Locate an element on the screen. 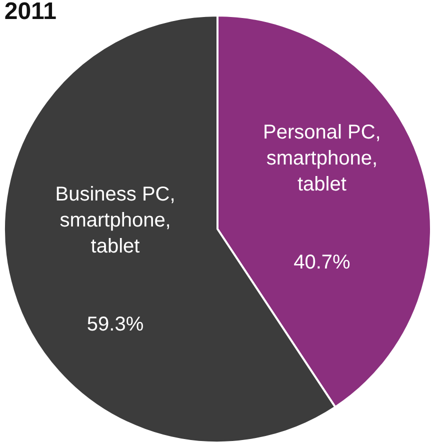 The width and height of the screenshot is (435, 446). slice-label: Business PC, smartphone, tablet is located at coordinates (115, 221).